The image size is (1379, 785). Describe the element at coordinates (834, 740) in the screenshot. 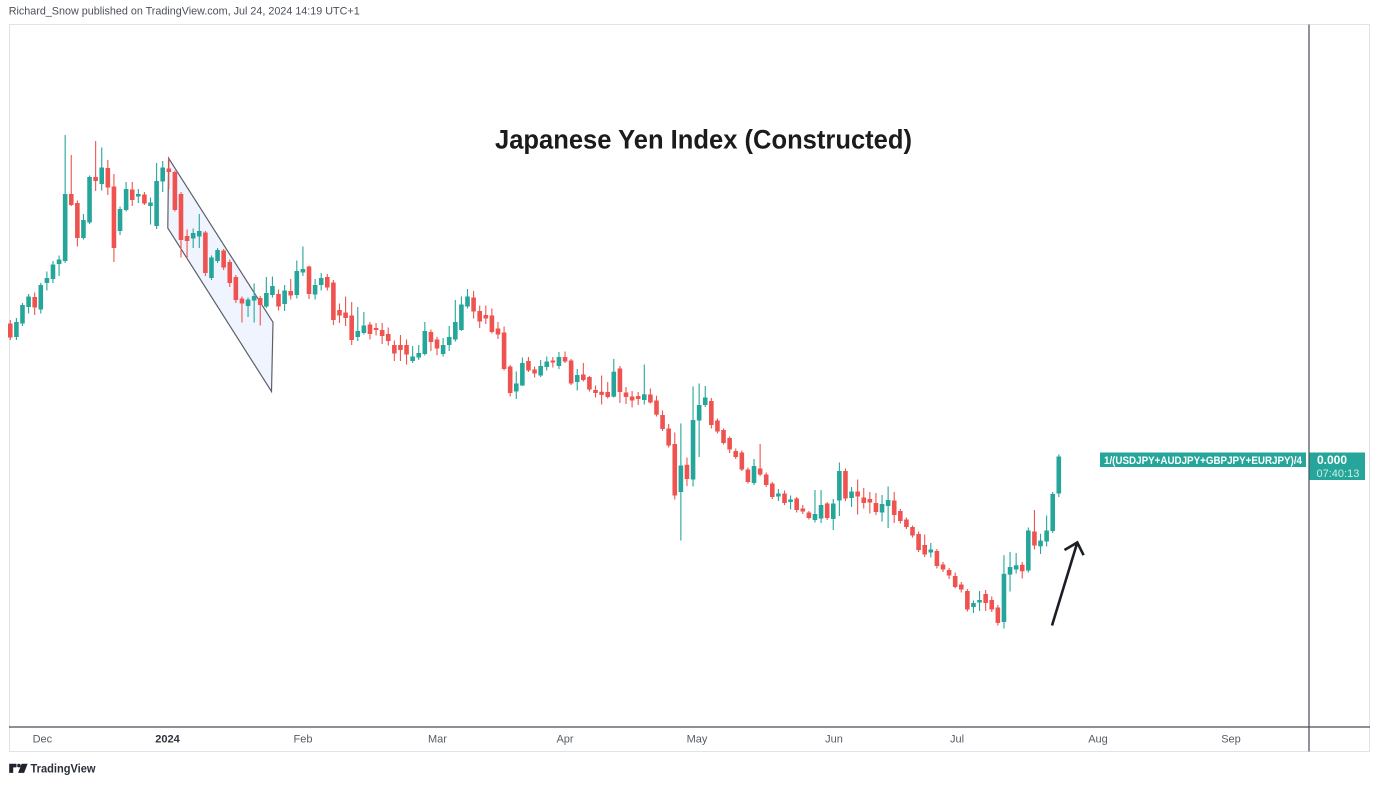

I see `svg-text: Jun` at that location.